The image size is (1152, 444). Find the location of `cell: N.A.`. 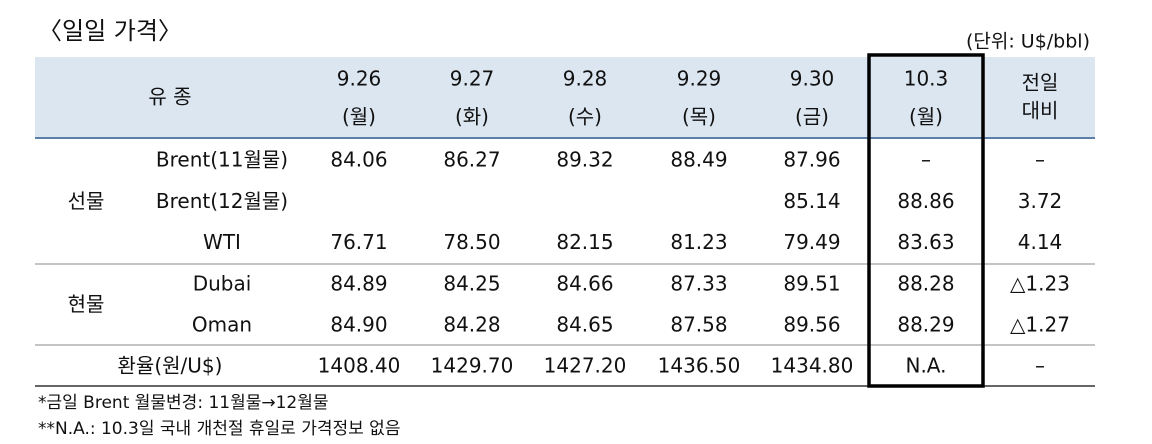

cell: N.A. is located at coordinates (925, 366).